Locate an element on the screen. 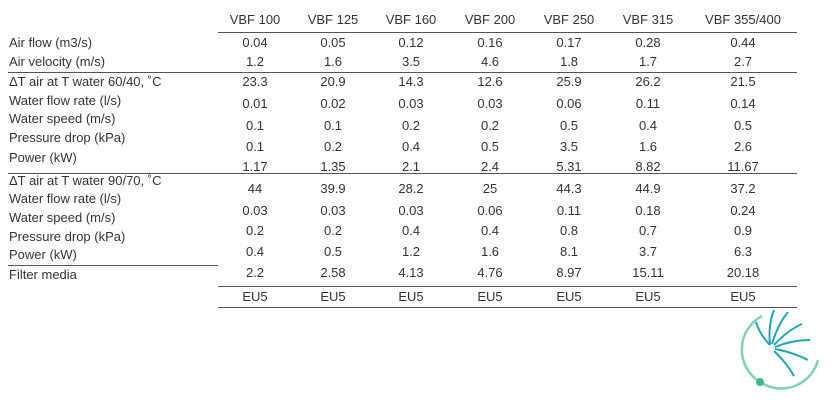 The height and width of the screenshot is (408, 837). cell: 44.3 is located at coordinates (569, 188).